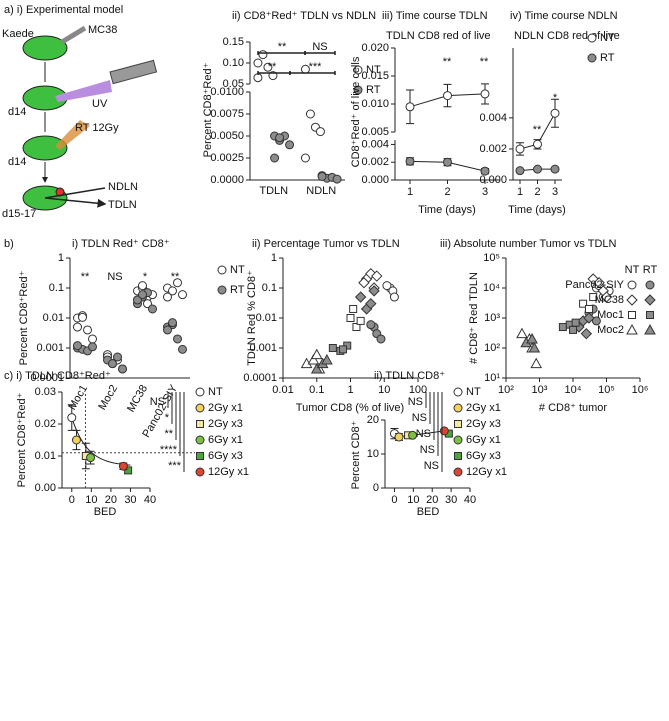  Describe the element at coordinates (326, 244) in the screenshot. I see `chart-title: ii) Percentage Tumor vs TDLN` at that location.